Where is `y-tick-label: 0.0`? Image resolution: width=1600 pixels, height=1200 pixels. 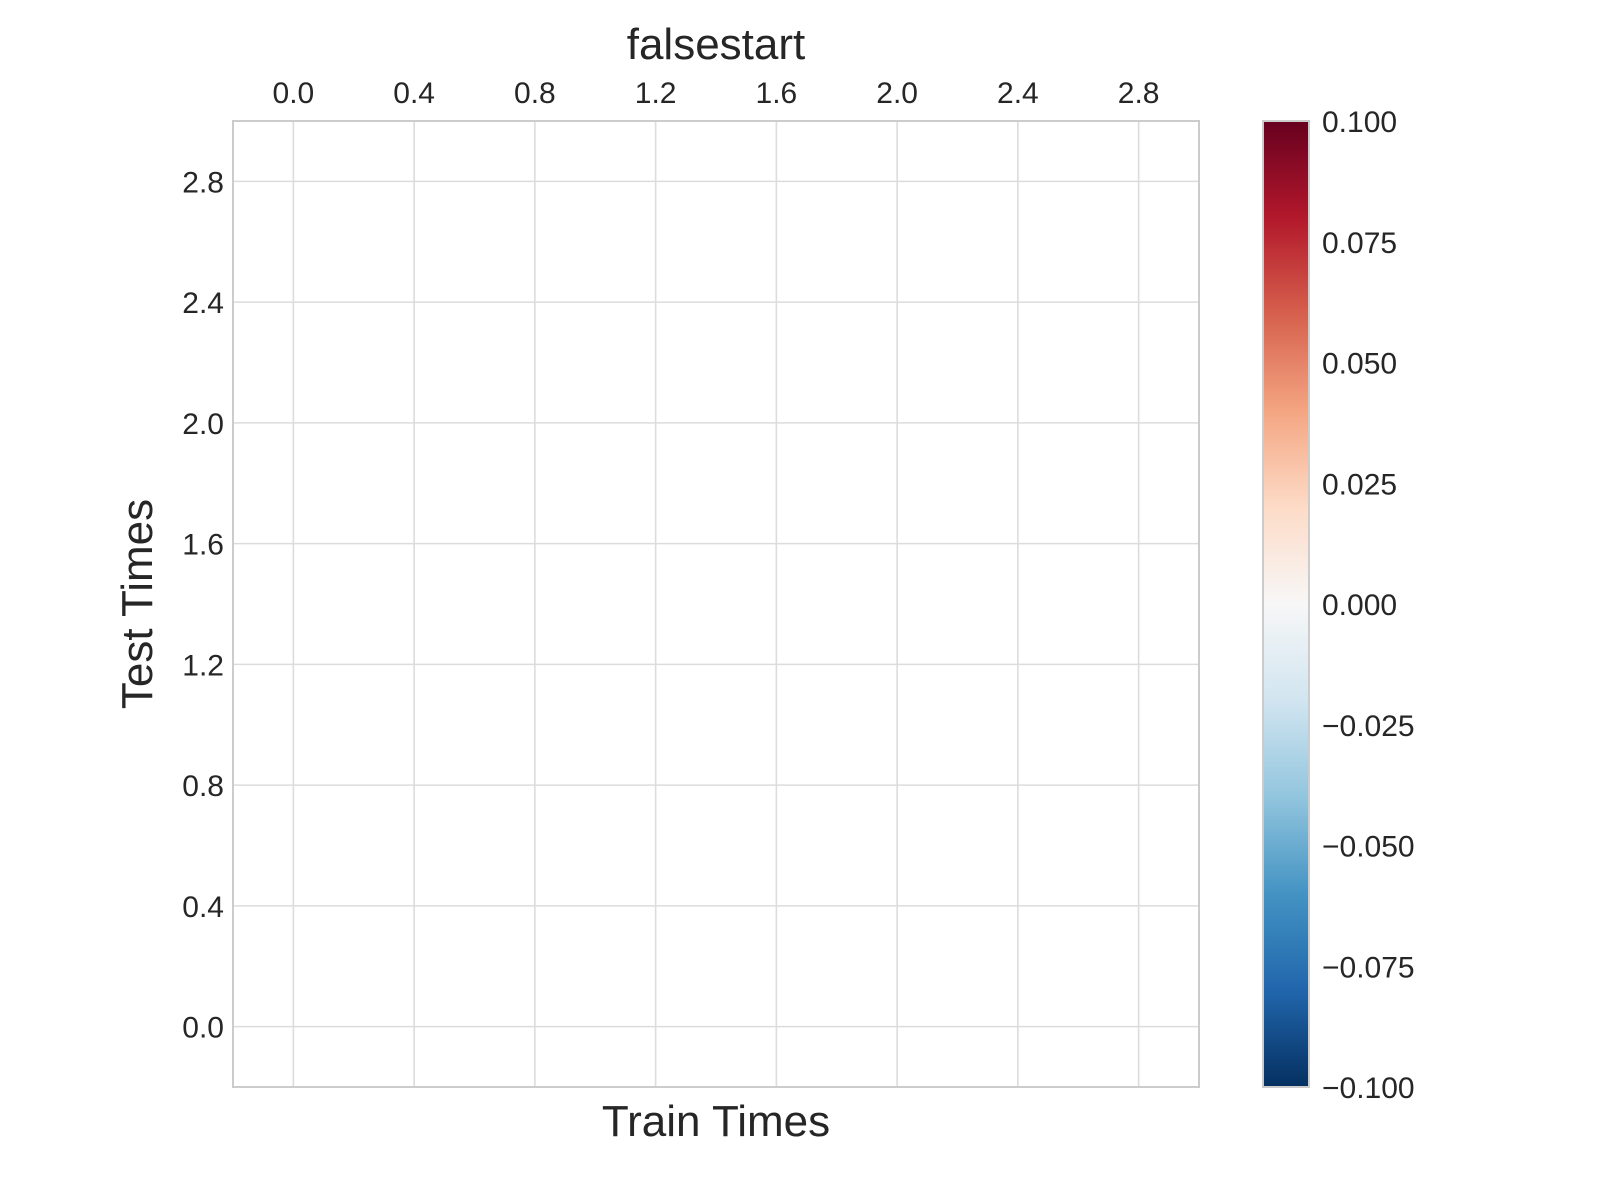
y-tick-label: 0.0 is located at coordinates (203, 1028).